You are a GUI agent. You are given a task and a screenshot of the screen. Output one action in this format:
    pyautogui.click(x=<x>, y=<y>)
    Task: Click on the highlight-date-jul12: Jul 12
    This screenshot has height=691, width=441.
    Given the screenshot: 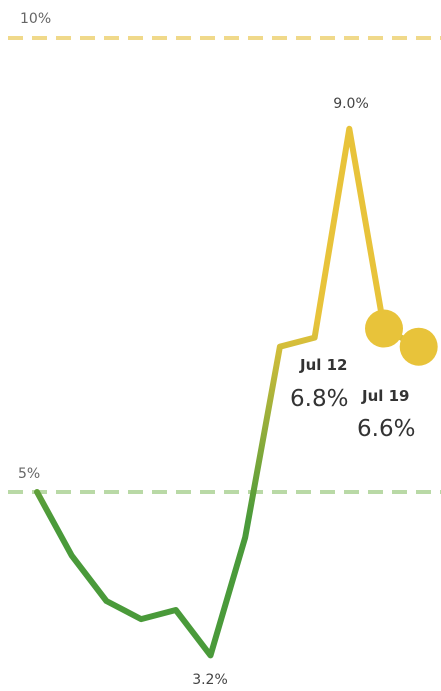 What is the action you would take?
    pyautogui.click(x=323, y=365)
    